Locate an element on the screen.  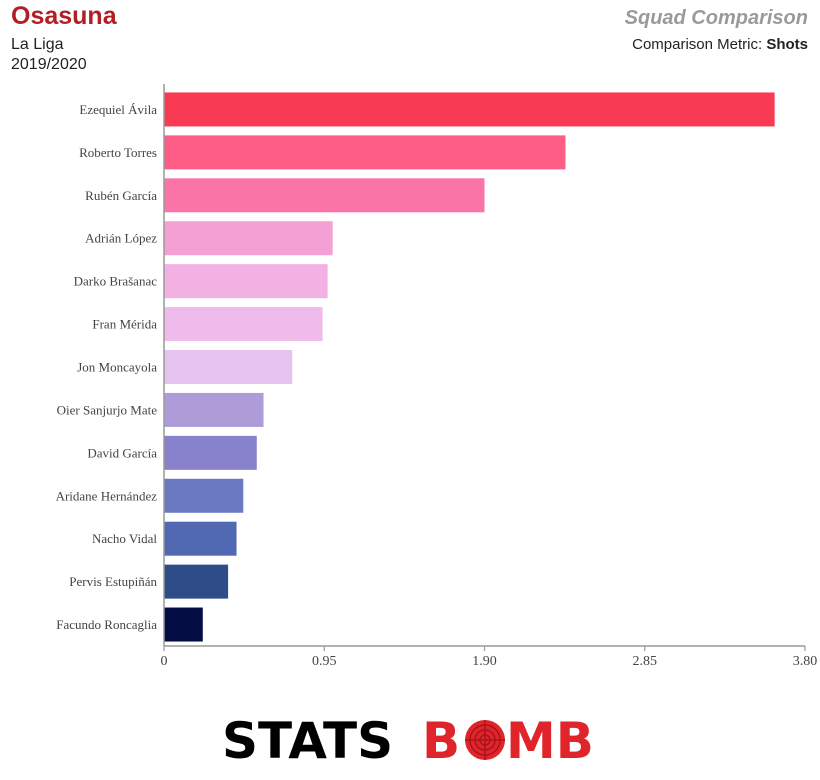
y-tick-label: Facundo Roncaglia is located at coordinates (106, 624).